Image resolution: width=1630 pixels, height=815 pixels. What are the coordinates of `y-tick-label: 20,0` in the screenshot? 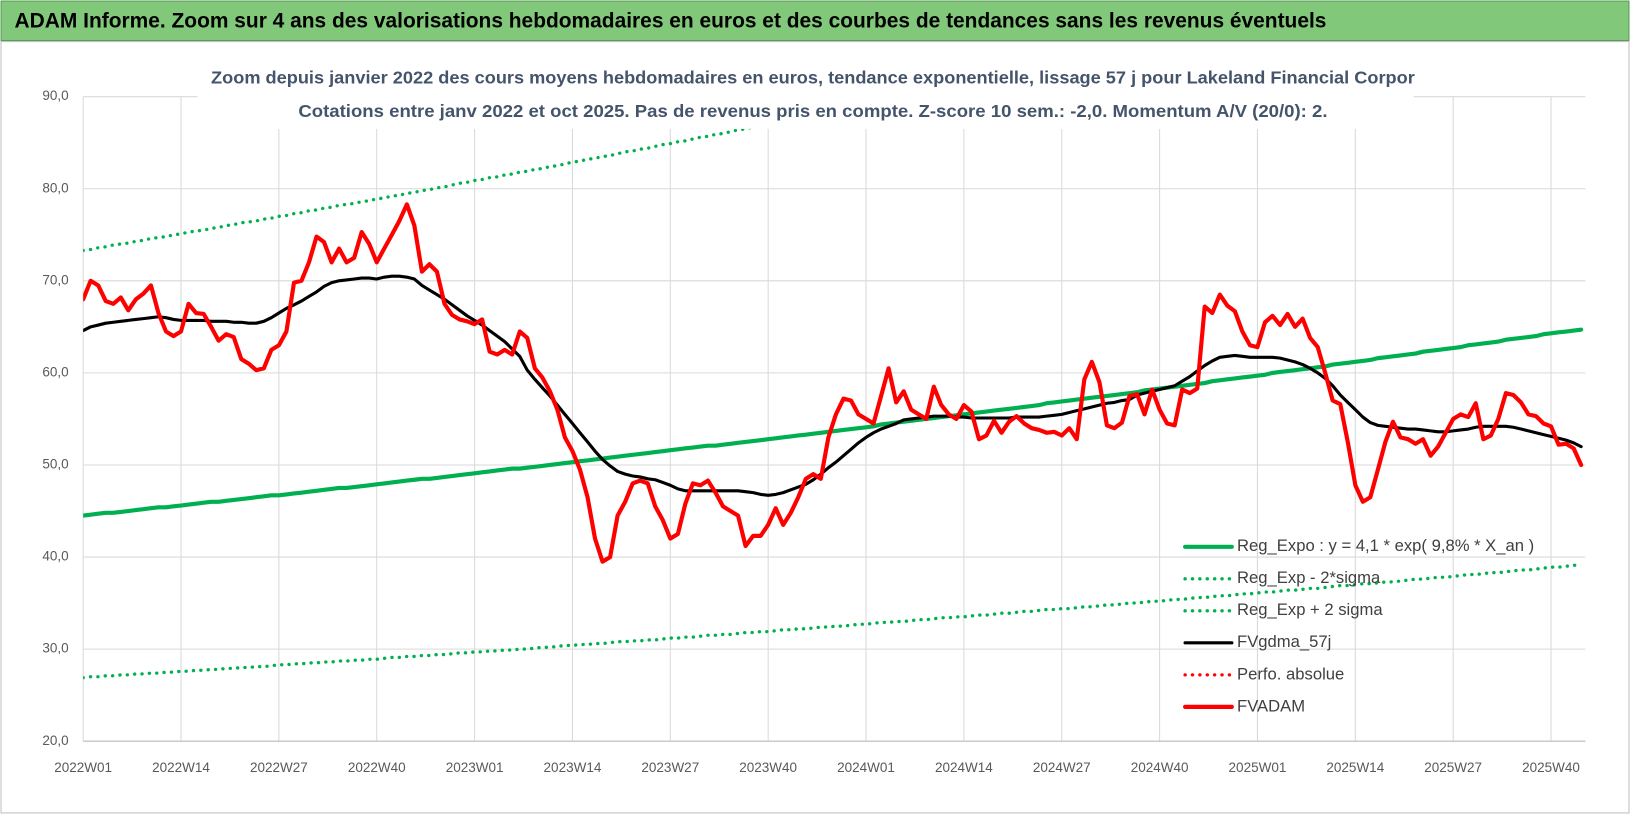 It's located at (55, 740).